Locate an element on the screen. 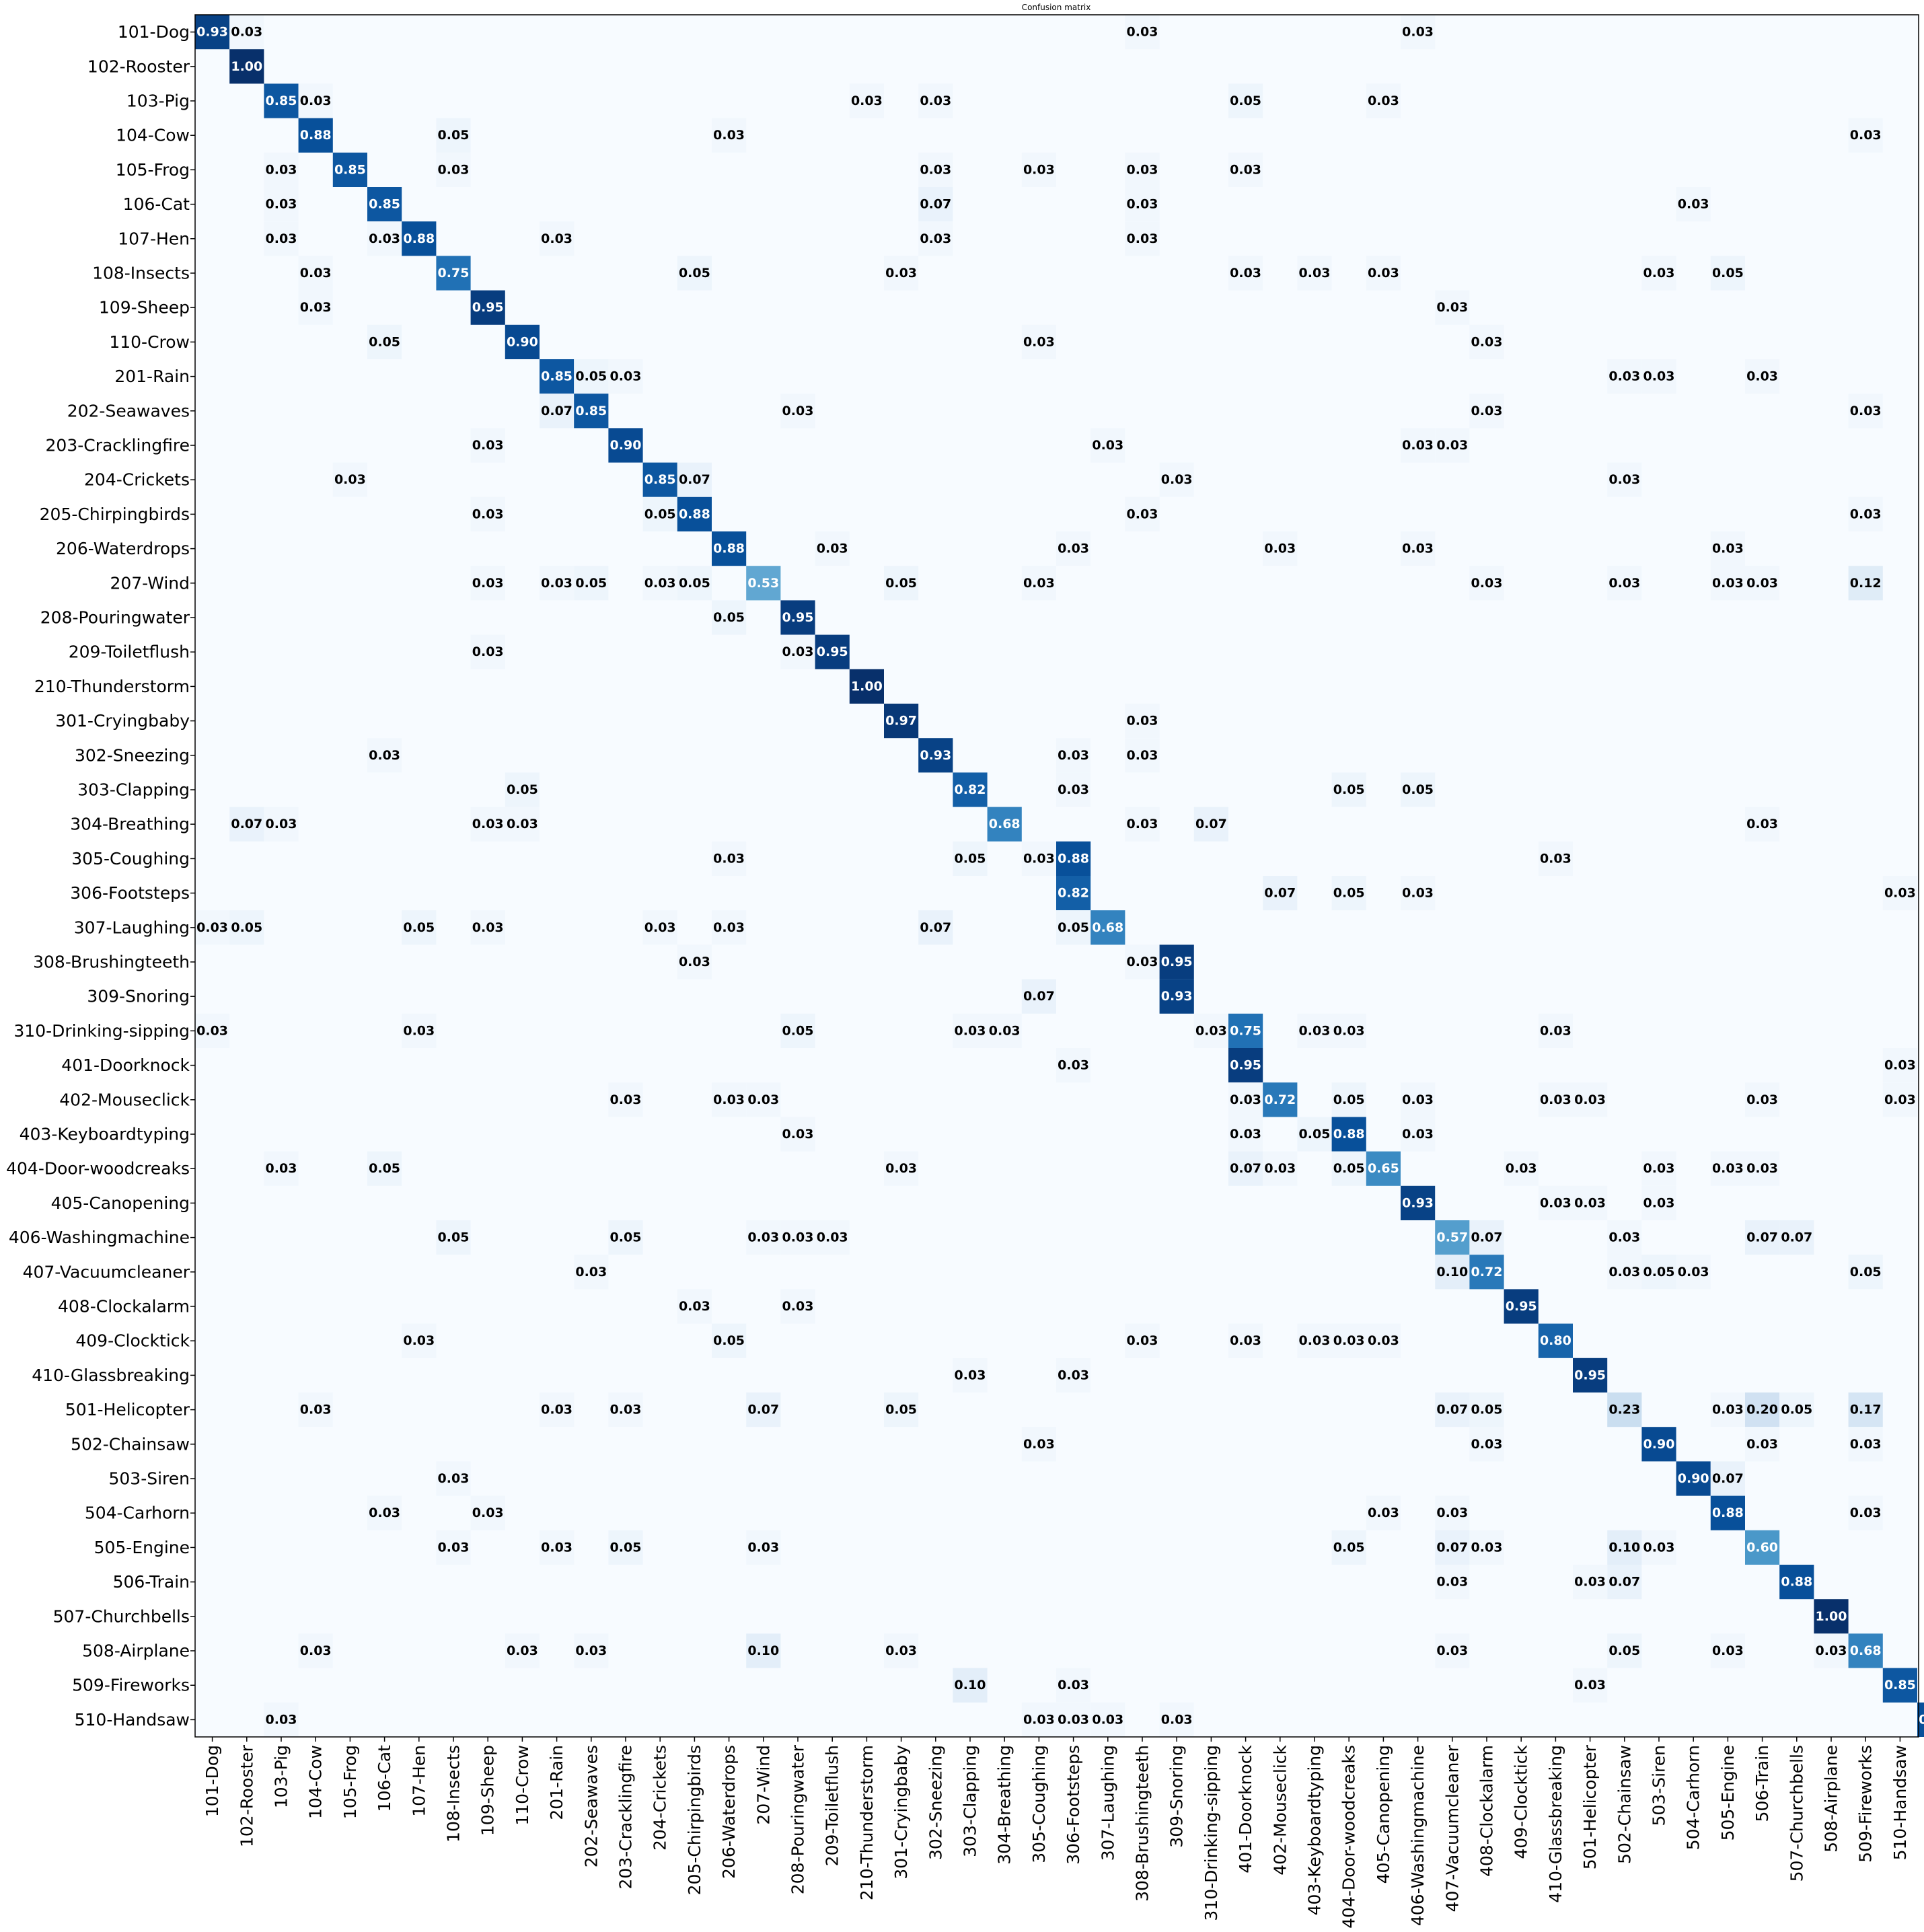 This screenshot has width=1924, height=1932. x-tick-label: 306-Footsteps is located at coordinates (1073, 1805).